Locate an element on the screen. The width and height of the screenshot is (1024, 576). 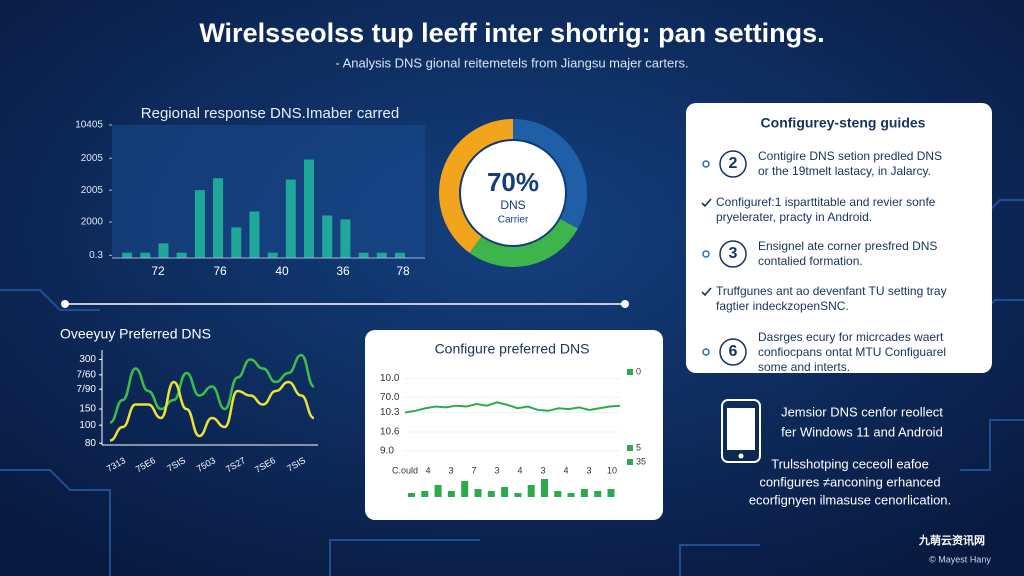
step-text: confiocpans ontat MTU Configuarel is located at coordinates (852, 352).